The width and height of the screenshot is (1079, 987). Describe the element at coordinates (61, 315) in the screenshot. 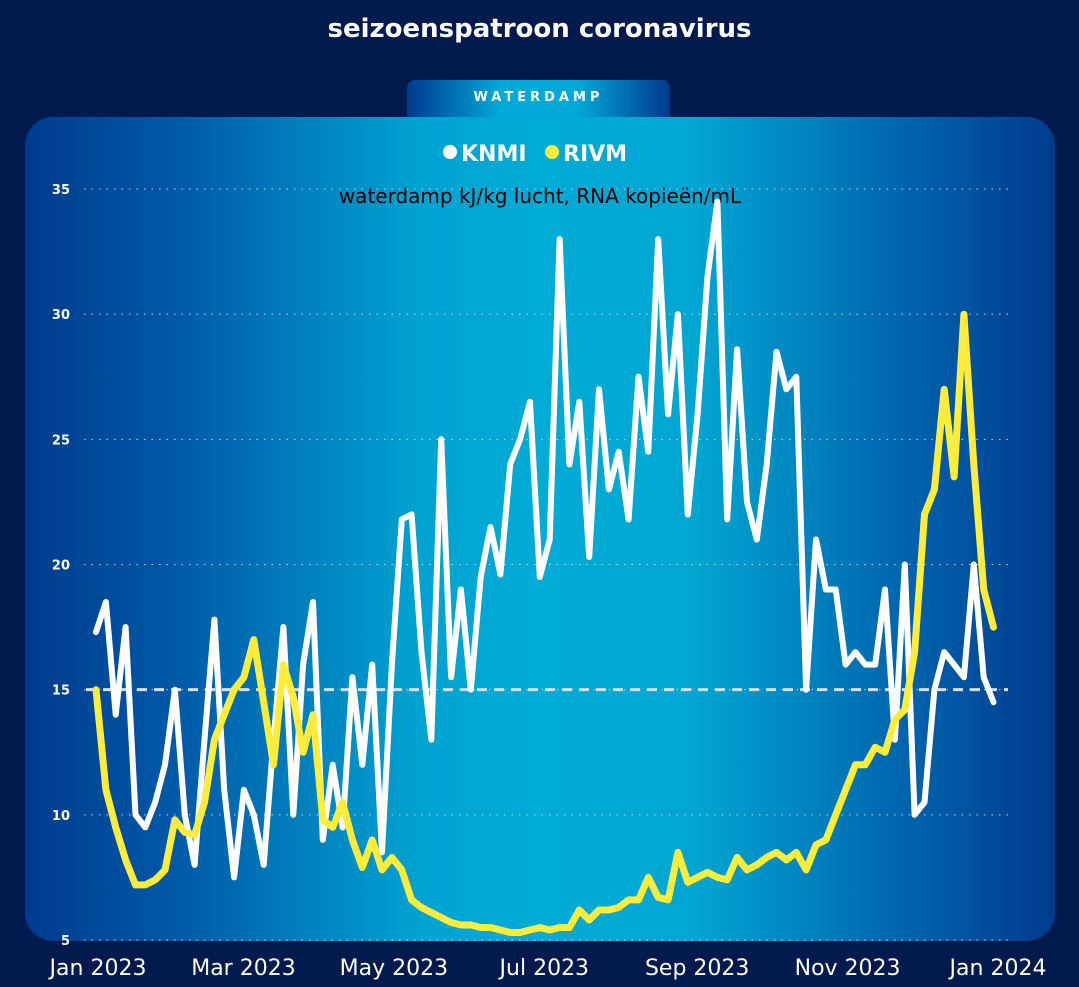

I see `y-tick-label: 30` at that location.